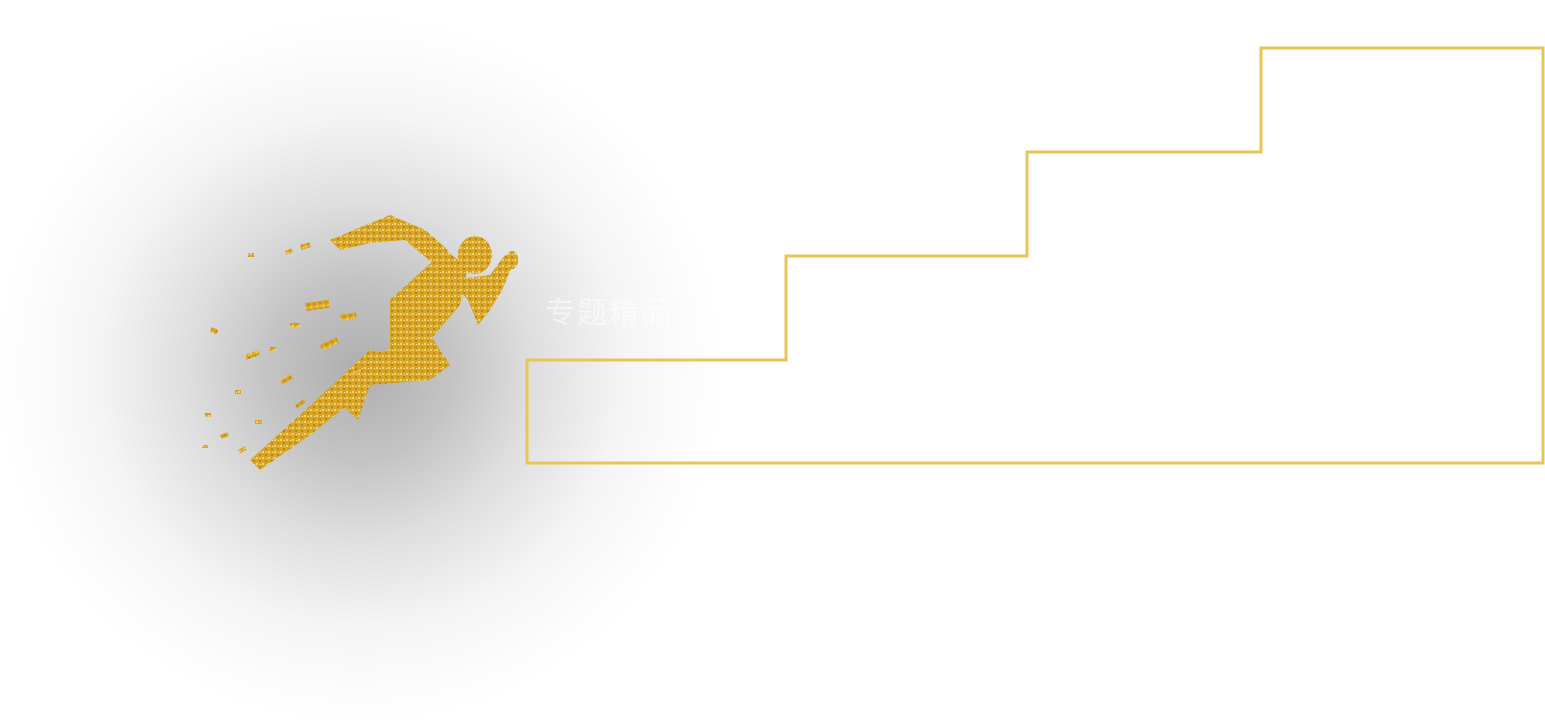  Describe the element at coordinates (609, 313) in the screenshot. I see `watermark-text: 专题精品` at that location.